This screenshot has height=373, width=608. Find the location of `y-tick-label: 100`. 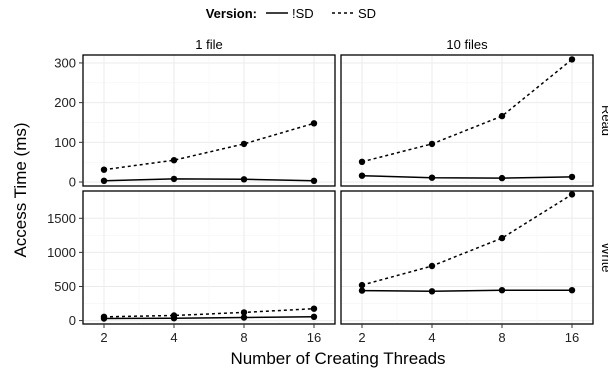

y-tick-label: 100 is located at coordinates (65, 142).